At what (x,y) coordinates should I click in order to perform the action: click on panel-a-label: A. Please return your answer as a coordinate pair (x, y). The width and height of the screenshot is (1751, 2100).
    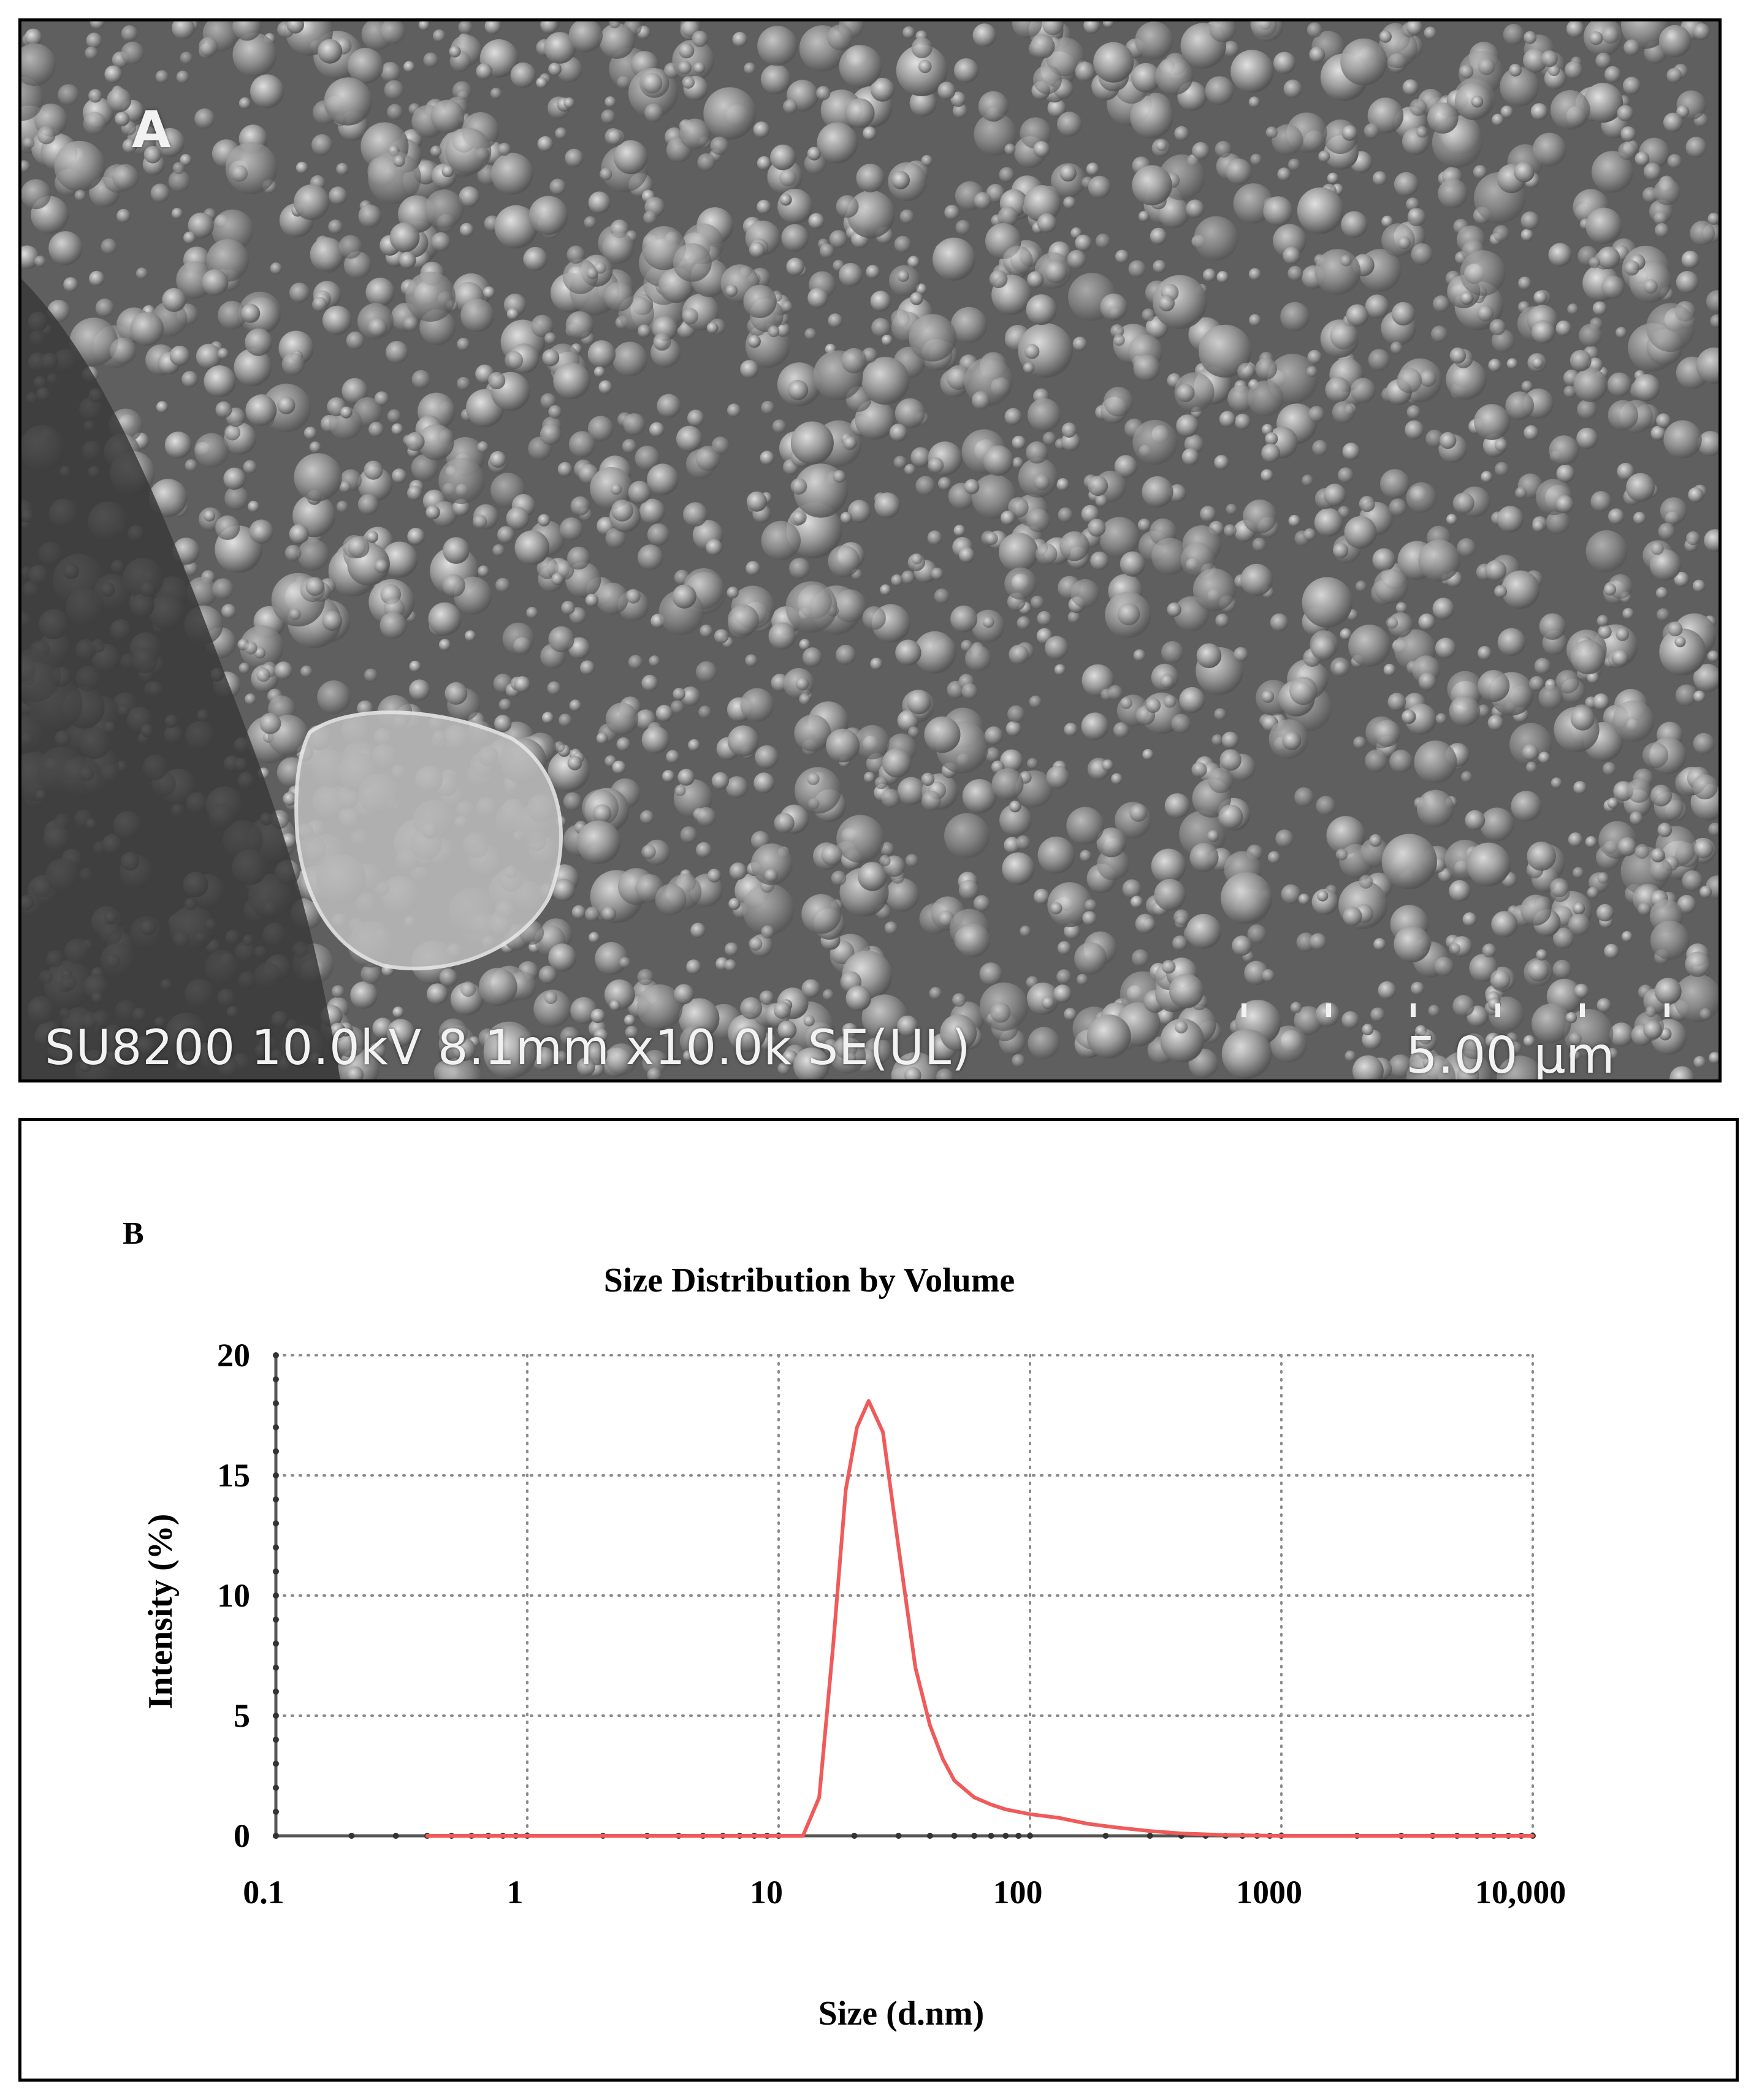
    Looking at the image, I should click on (151, 130).